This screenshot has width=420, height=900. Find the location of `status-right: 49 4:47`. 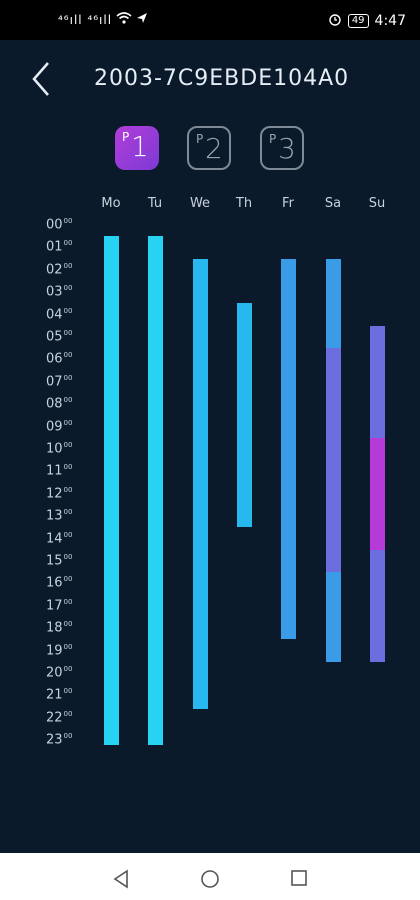

status-right: 49 4:47 is located at coordinates (367, 21).